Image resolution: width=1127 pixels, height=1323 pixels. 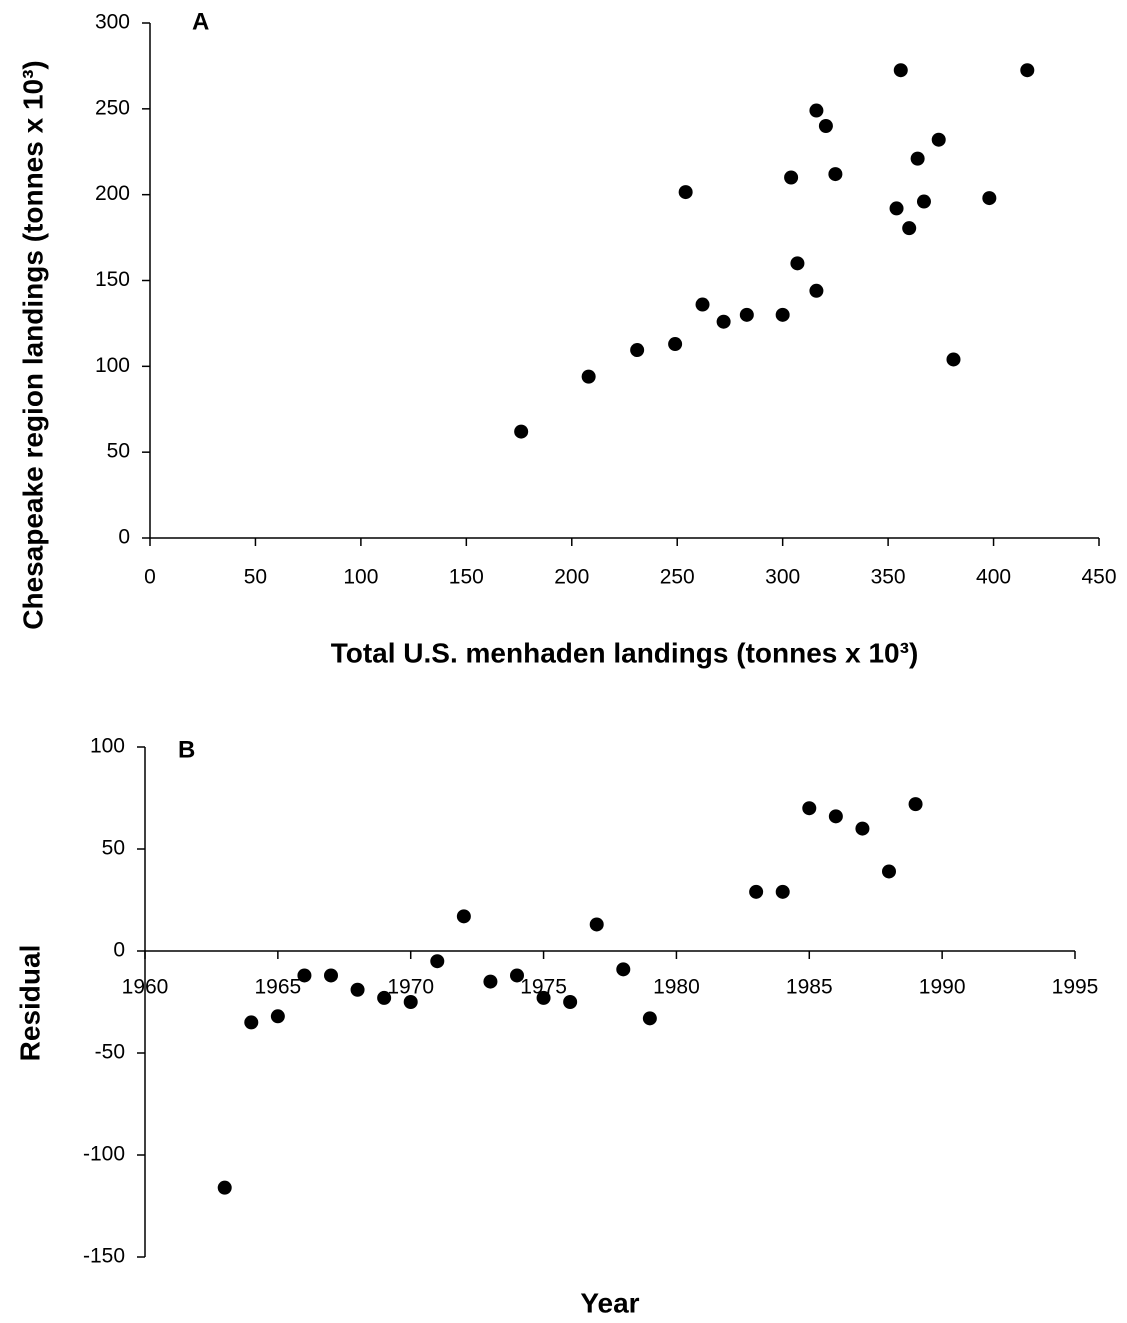 I want to click on panel-label: A, so click(x=200, y=21).